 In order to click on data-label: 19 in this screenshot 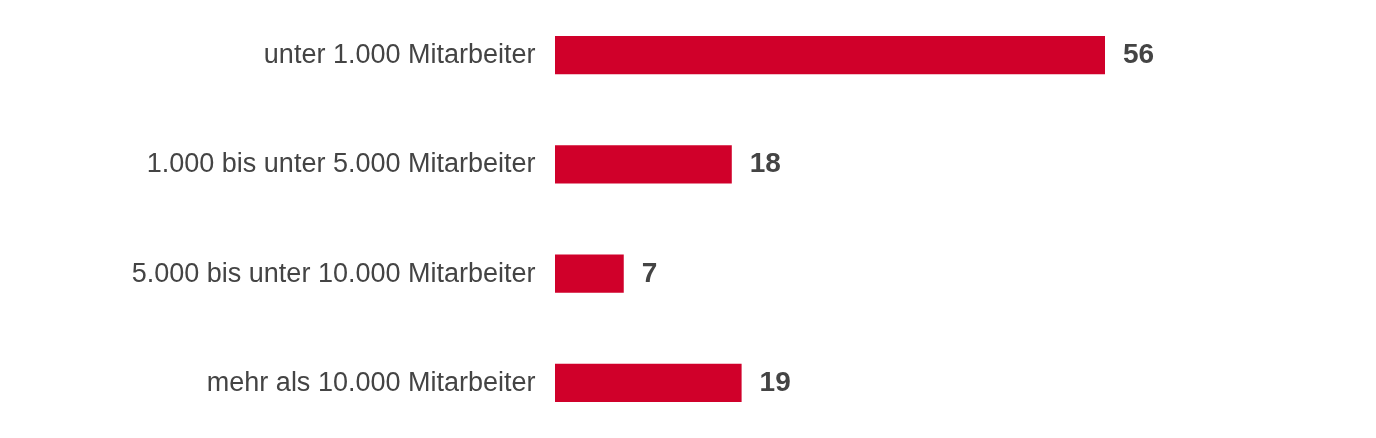, I will do `click(775, 381)`.